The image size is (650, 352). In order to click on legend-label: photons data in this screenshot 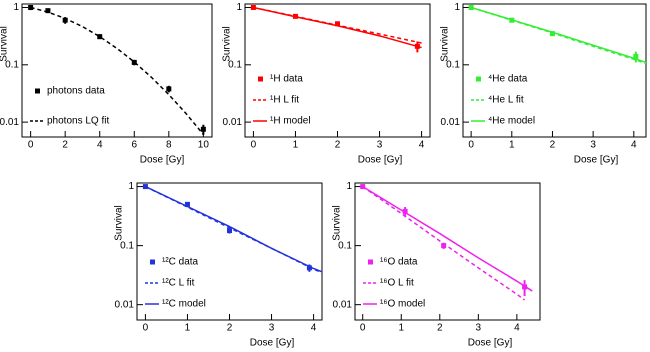, I will do `click(76, 91)`.